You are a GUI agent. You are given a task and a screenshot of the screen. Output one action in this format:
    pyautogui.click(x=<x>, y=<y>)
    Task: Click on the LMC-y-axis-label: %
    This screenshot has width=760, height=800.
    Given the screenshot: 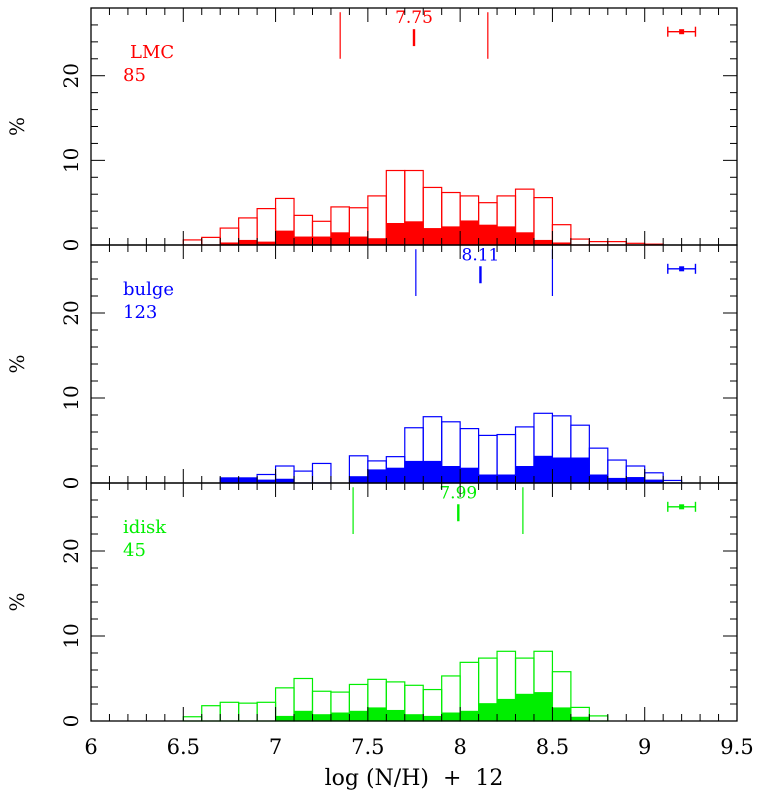 What is the action you would take?
    pyautogui.click(x=17, y=126)
    